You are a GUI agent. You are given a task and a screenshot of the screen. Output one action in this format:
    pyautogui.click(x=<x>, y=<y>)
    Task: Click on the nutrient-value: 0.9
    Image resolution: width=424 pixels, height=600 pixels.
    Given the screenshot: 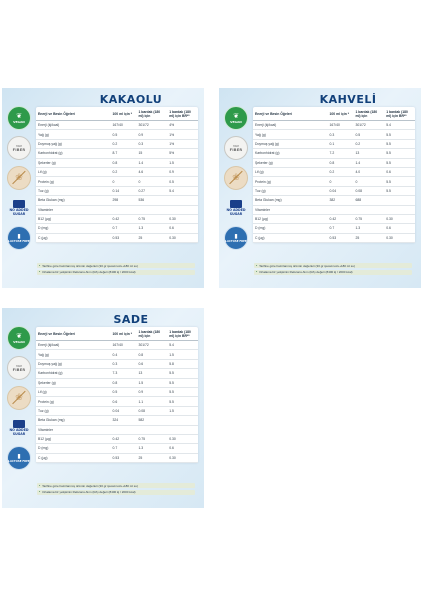 What is the action you would take?
    pyautogui.click(x=182, y=172)
    